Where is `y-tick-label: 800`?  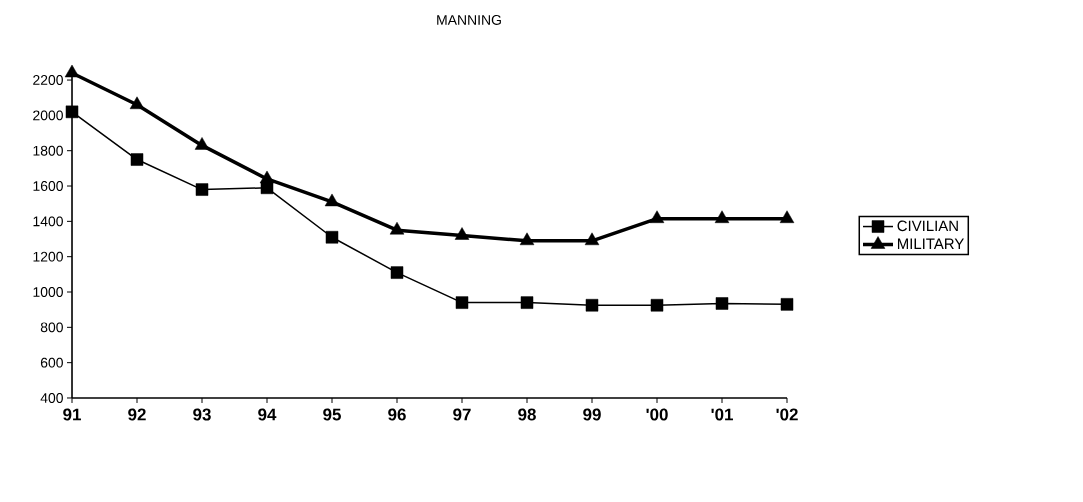
y-tick-label: 800 is located at coordinates (51, 327).